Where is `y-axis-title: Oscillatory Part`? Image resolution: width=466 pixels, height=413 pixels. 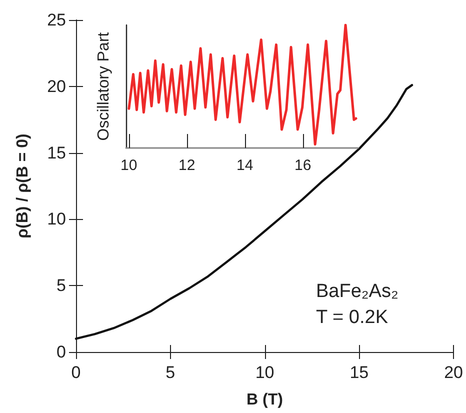
y-axis-title: Oscillatory Part is located at coordinates (104, 86).